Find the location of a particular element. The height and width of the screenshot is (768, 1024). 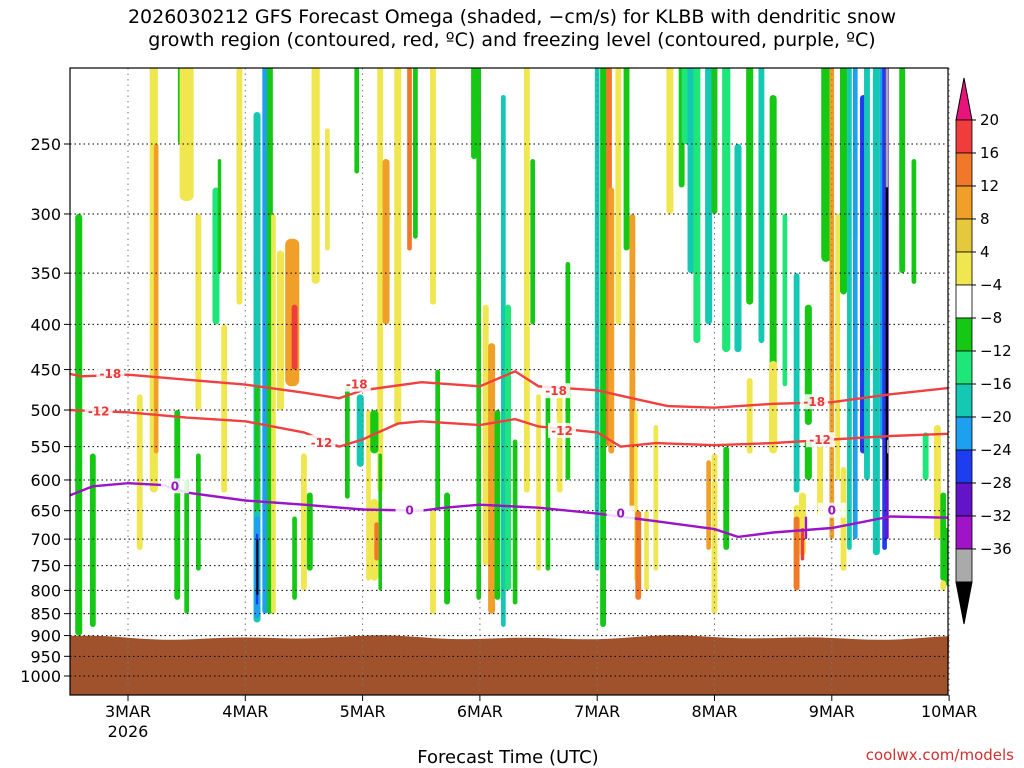

colorbar-level-label: −8 is located at coordinates (991, 318).